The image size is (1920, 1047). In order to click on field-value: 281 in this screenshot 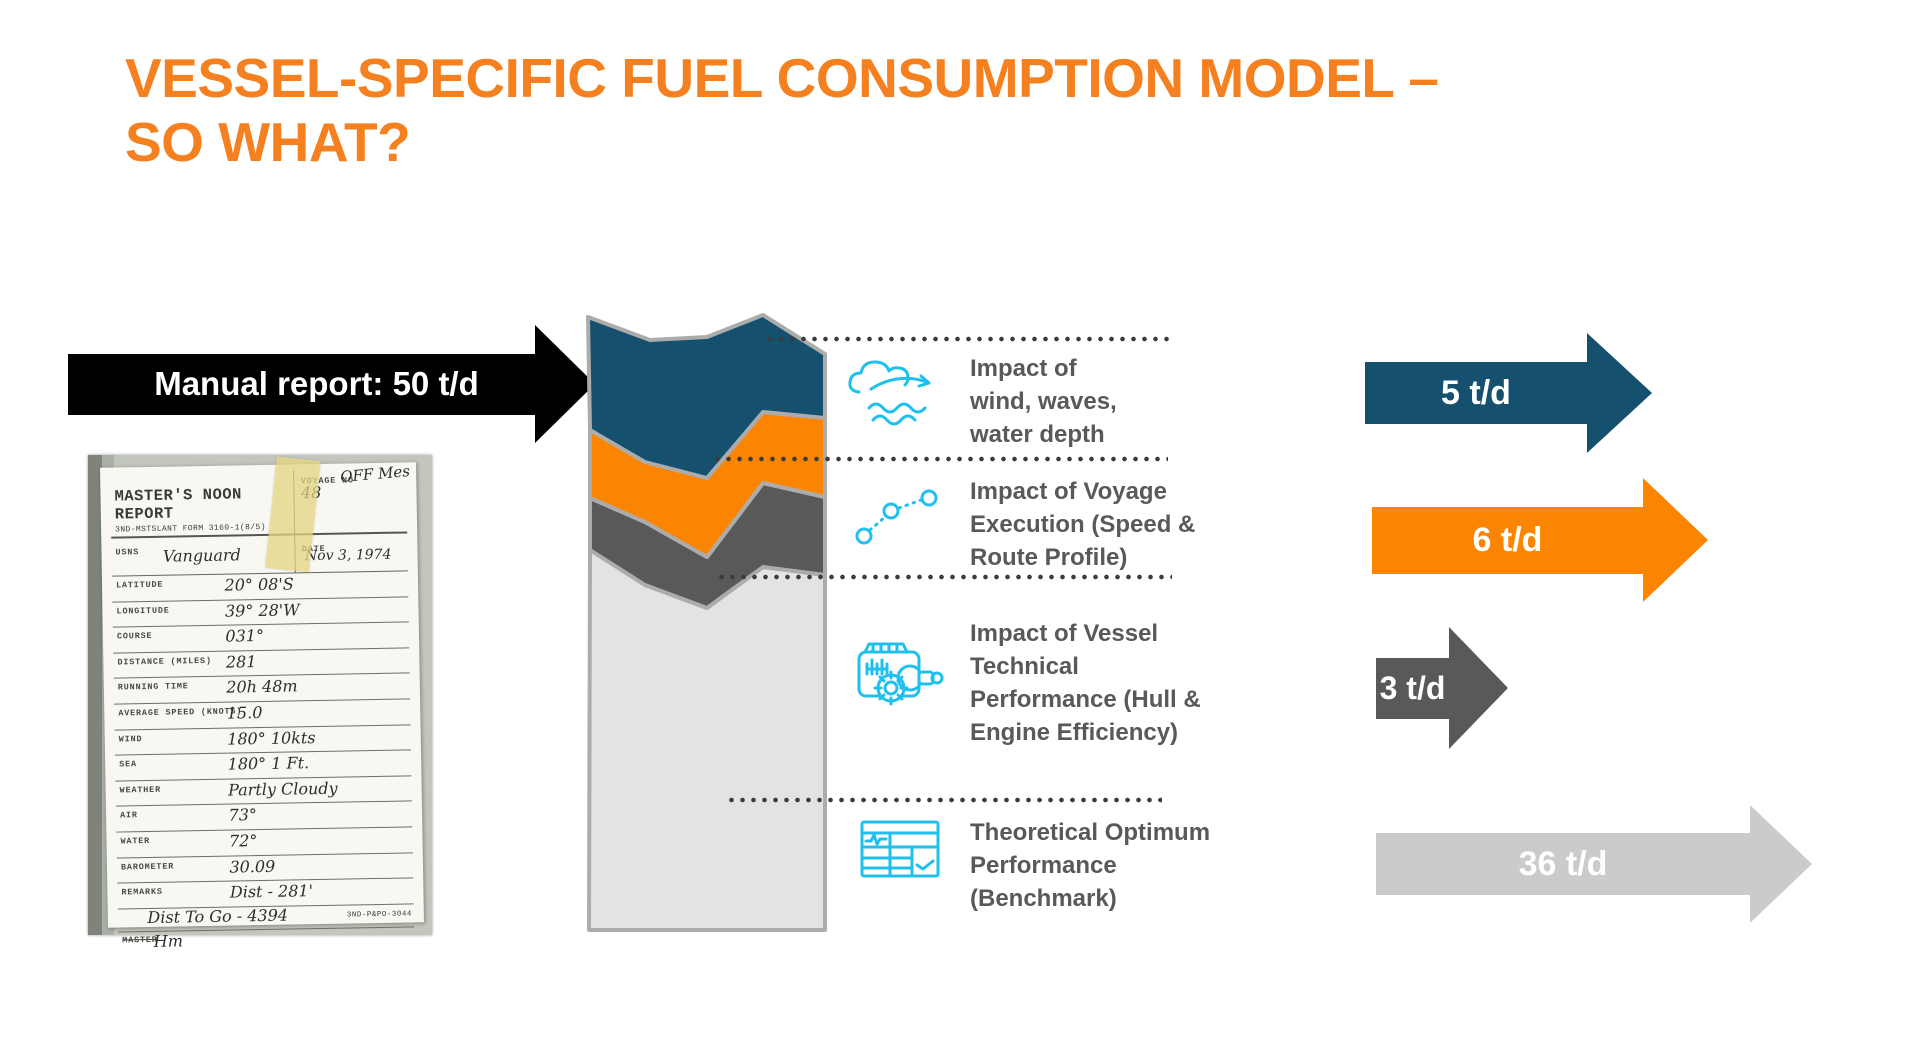, I will do `click(241, 661)`.